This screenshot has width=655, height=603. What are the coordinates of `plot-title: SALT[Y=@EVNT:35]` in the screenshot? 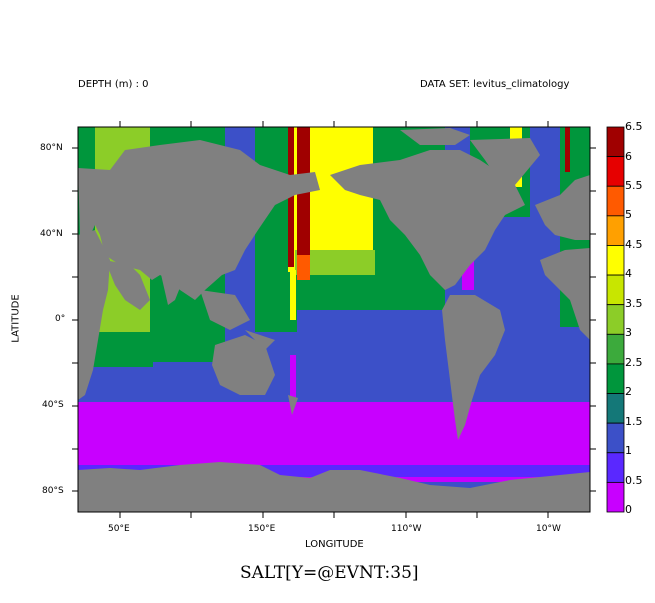 It's located at (329, 573).